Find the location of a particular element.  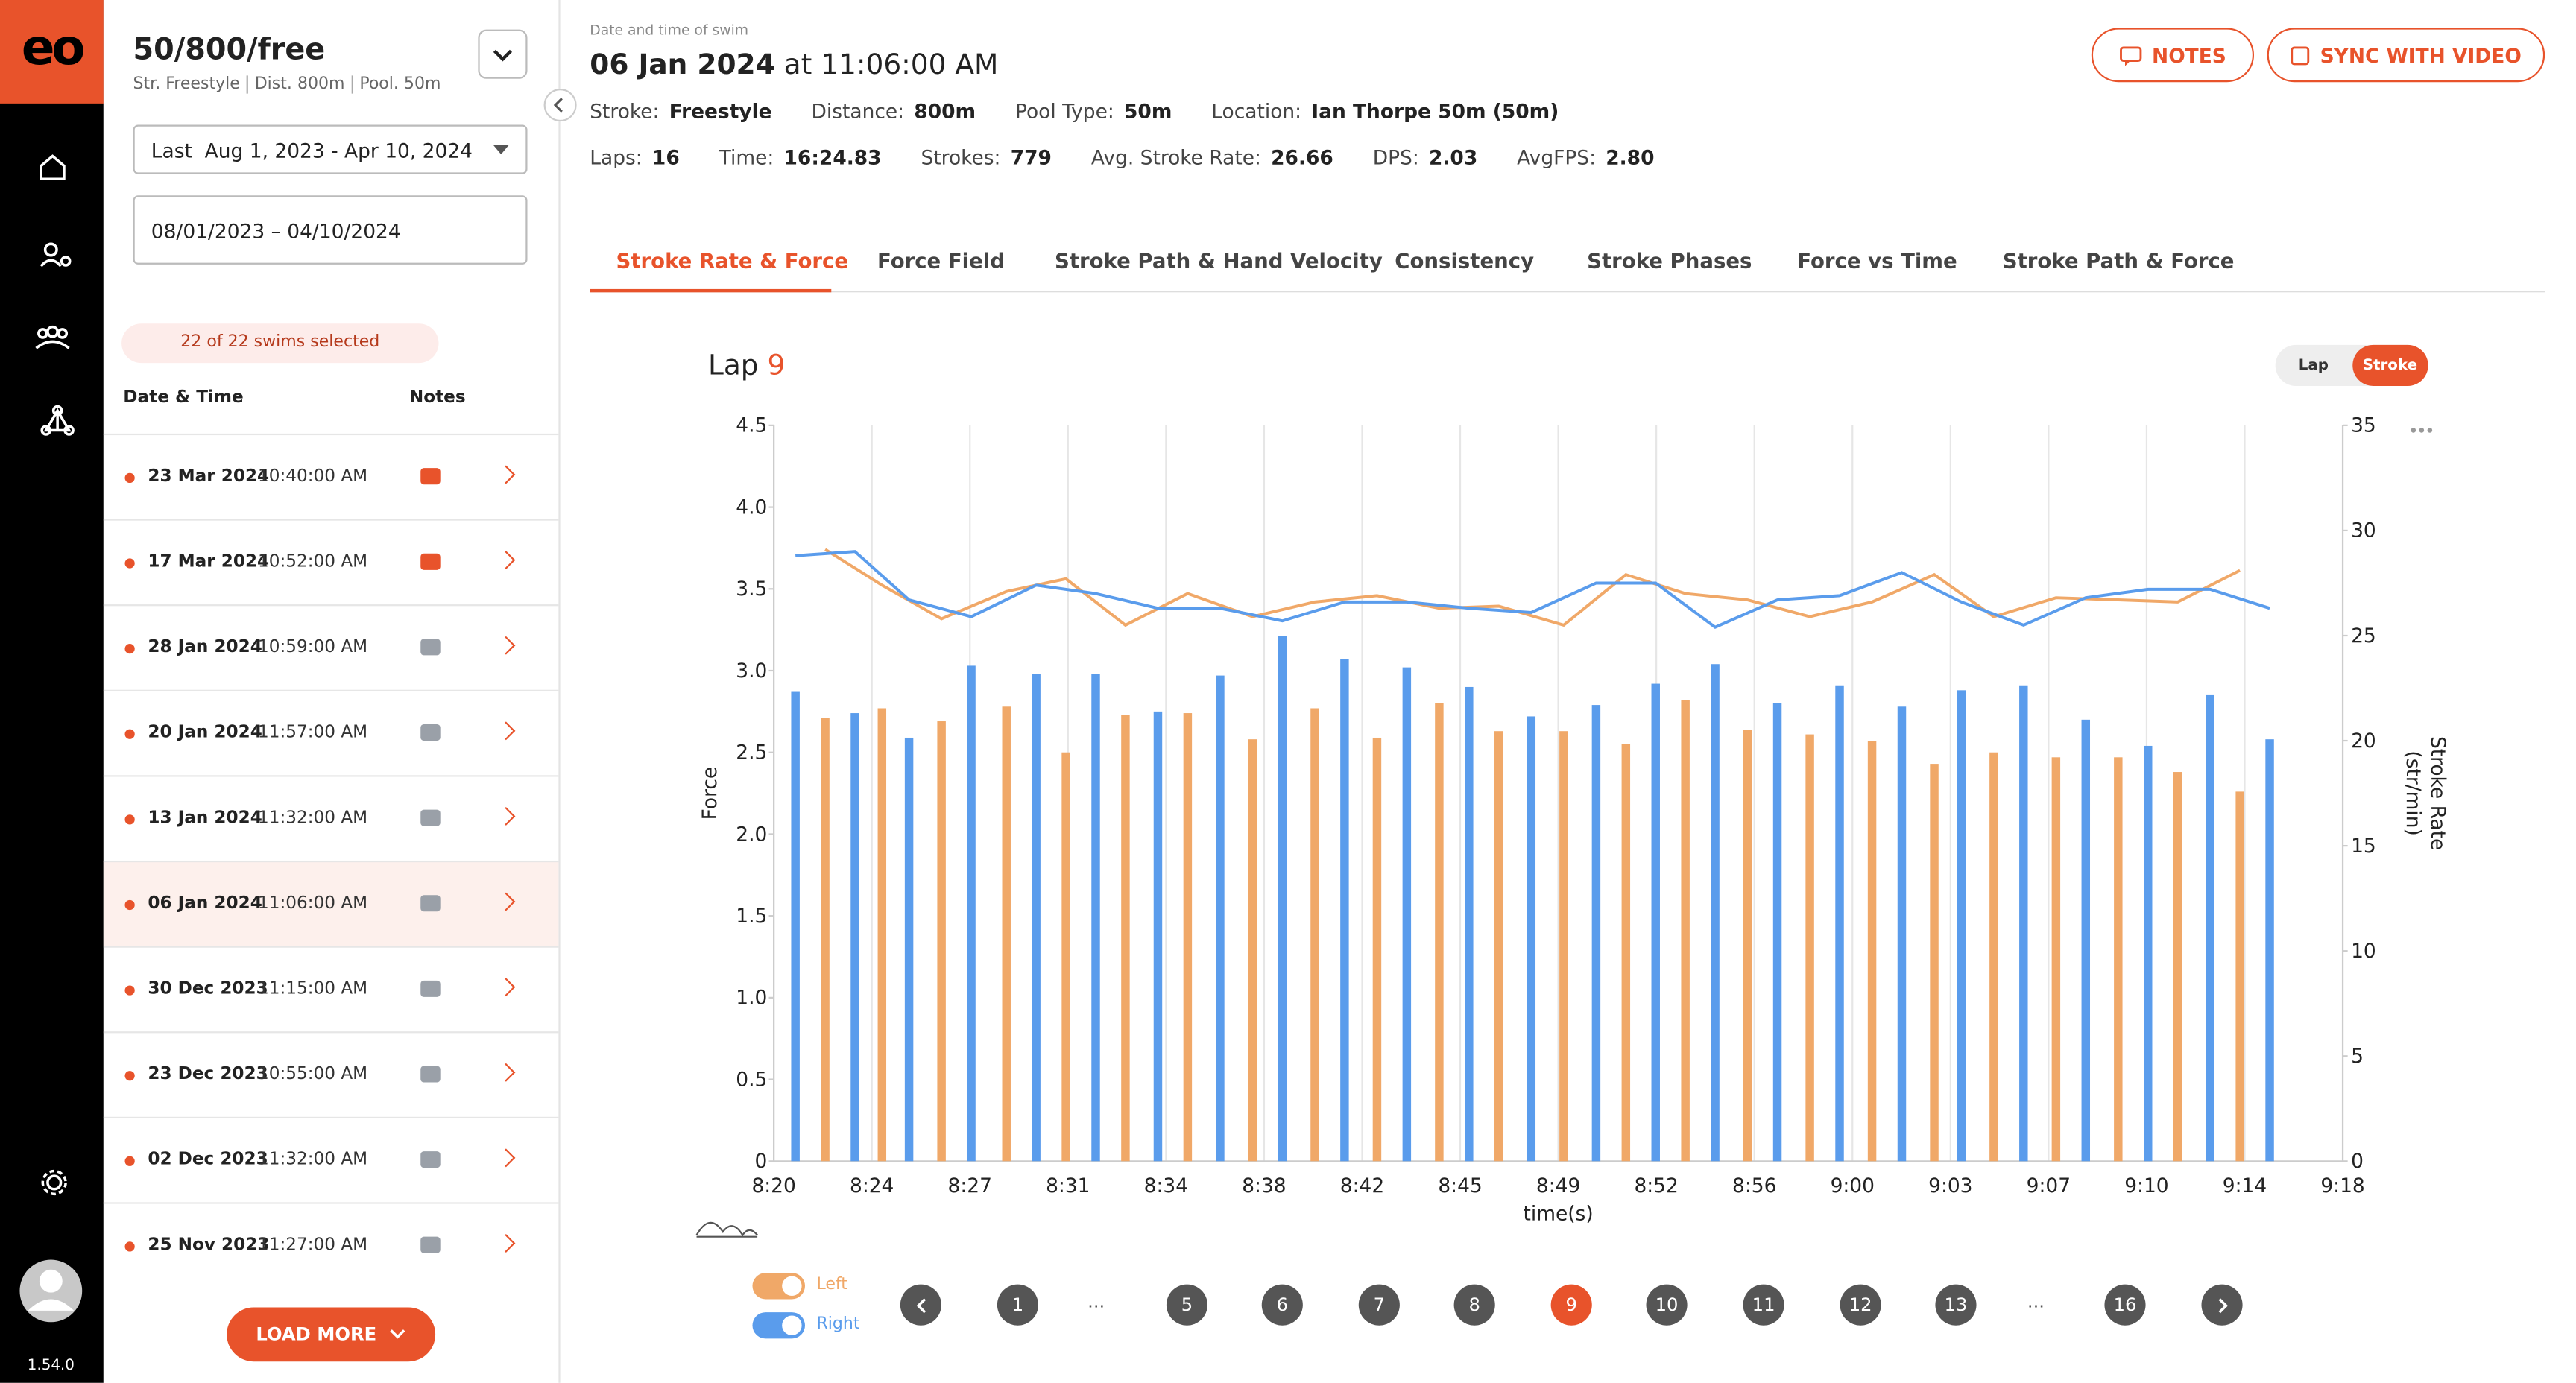

swim-time: 11:15:00 AM is located at coordinates (313, 988).